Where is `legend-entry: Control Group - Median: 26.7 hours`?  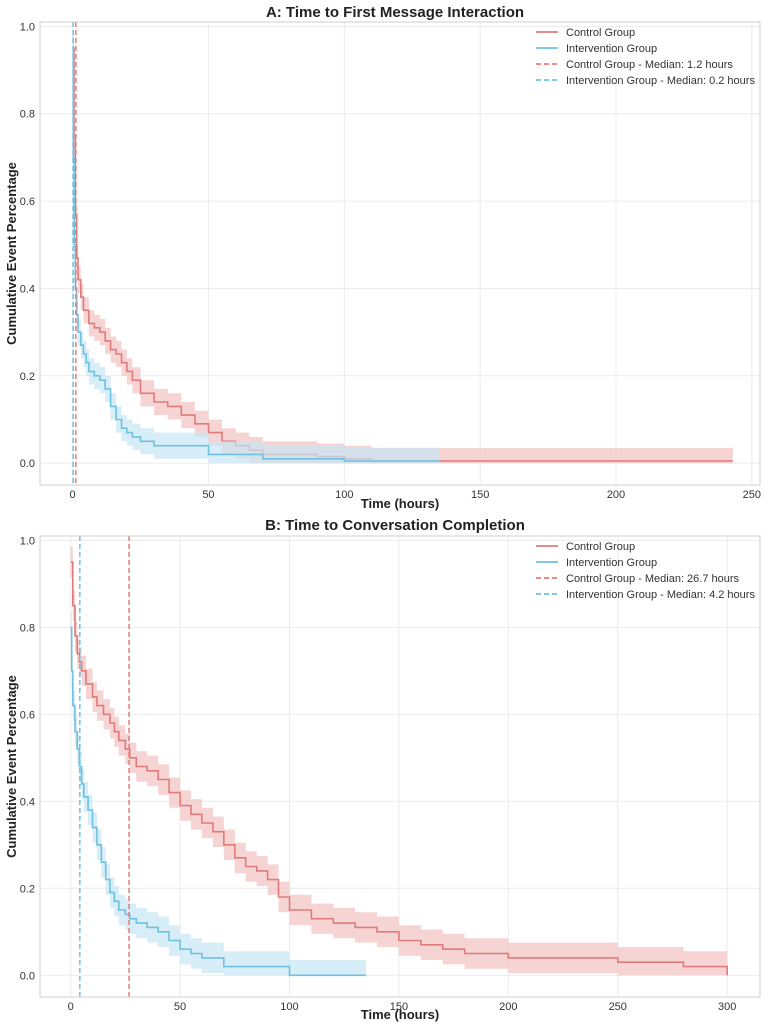 legend-entry: Control Group - Median: 26.7 hours is located at coordinates (653, 579).